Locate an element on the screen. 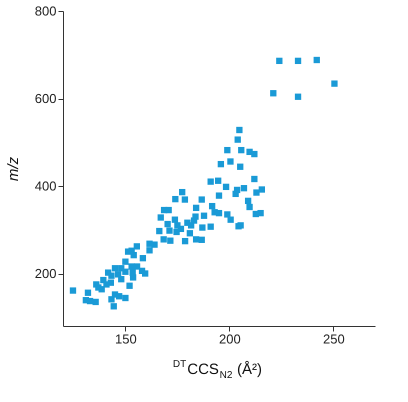 This screenshot has height=402, width=408. x-tick-label: 200 is located at coordinates (230, 339).